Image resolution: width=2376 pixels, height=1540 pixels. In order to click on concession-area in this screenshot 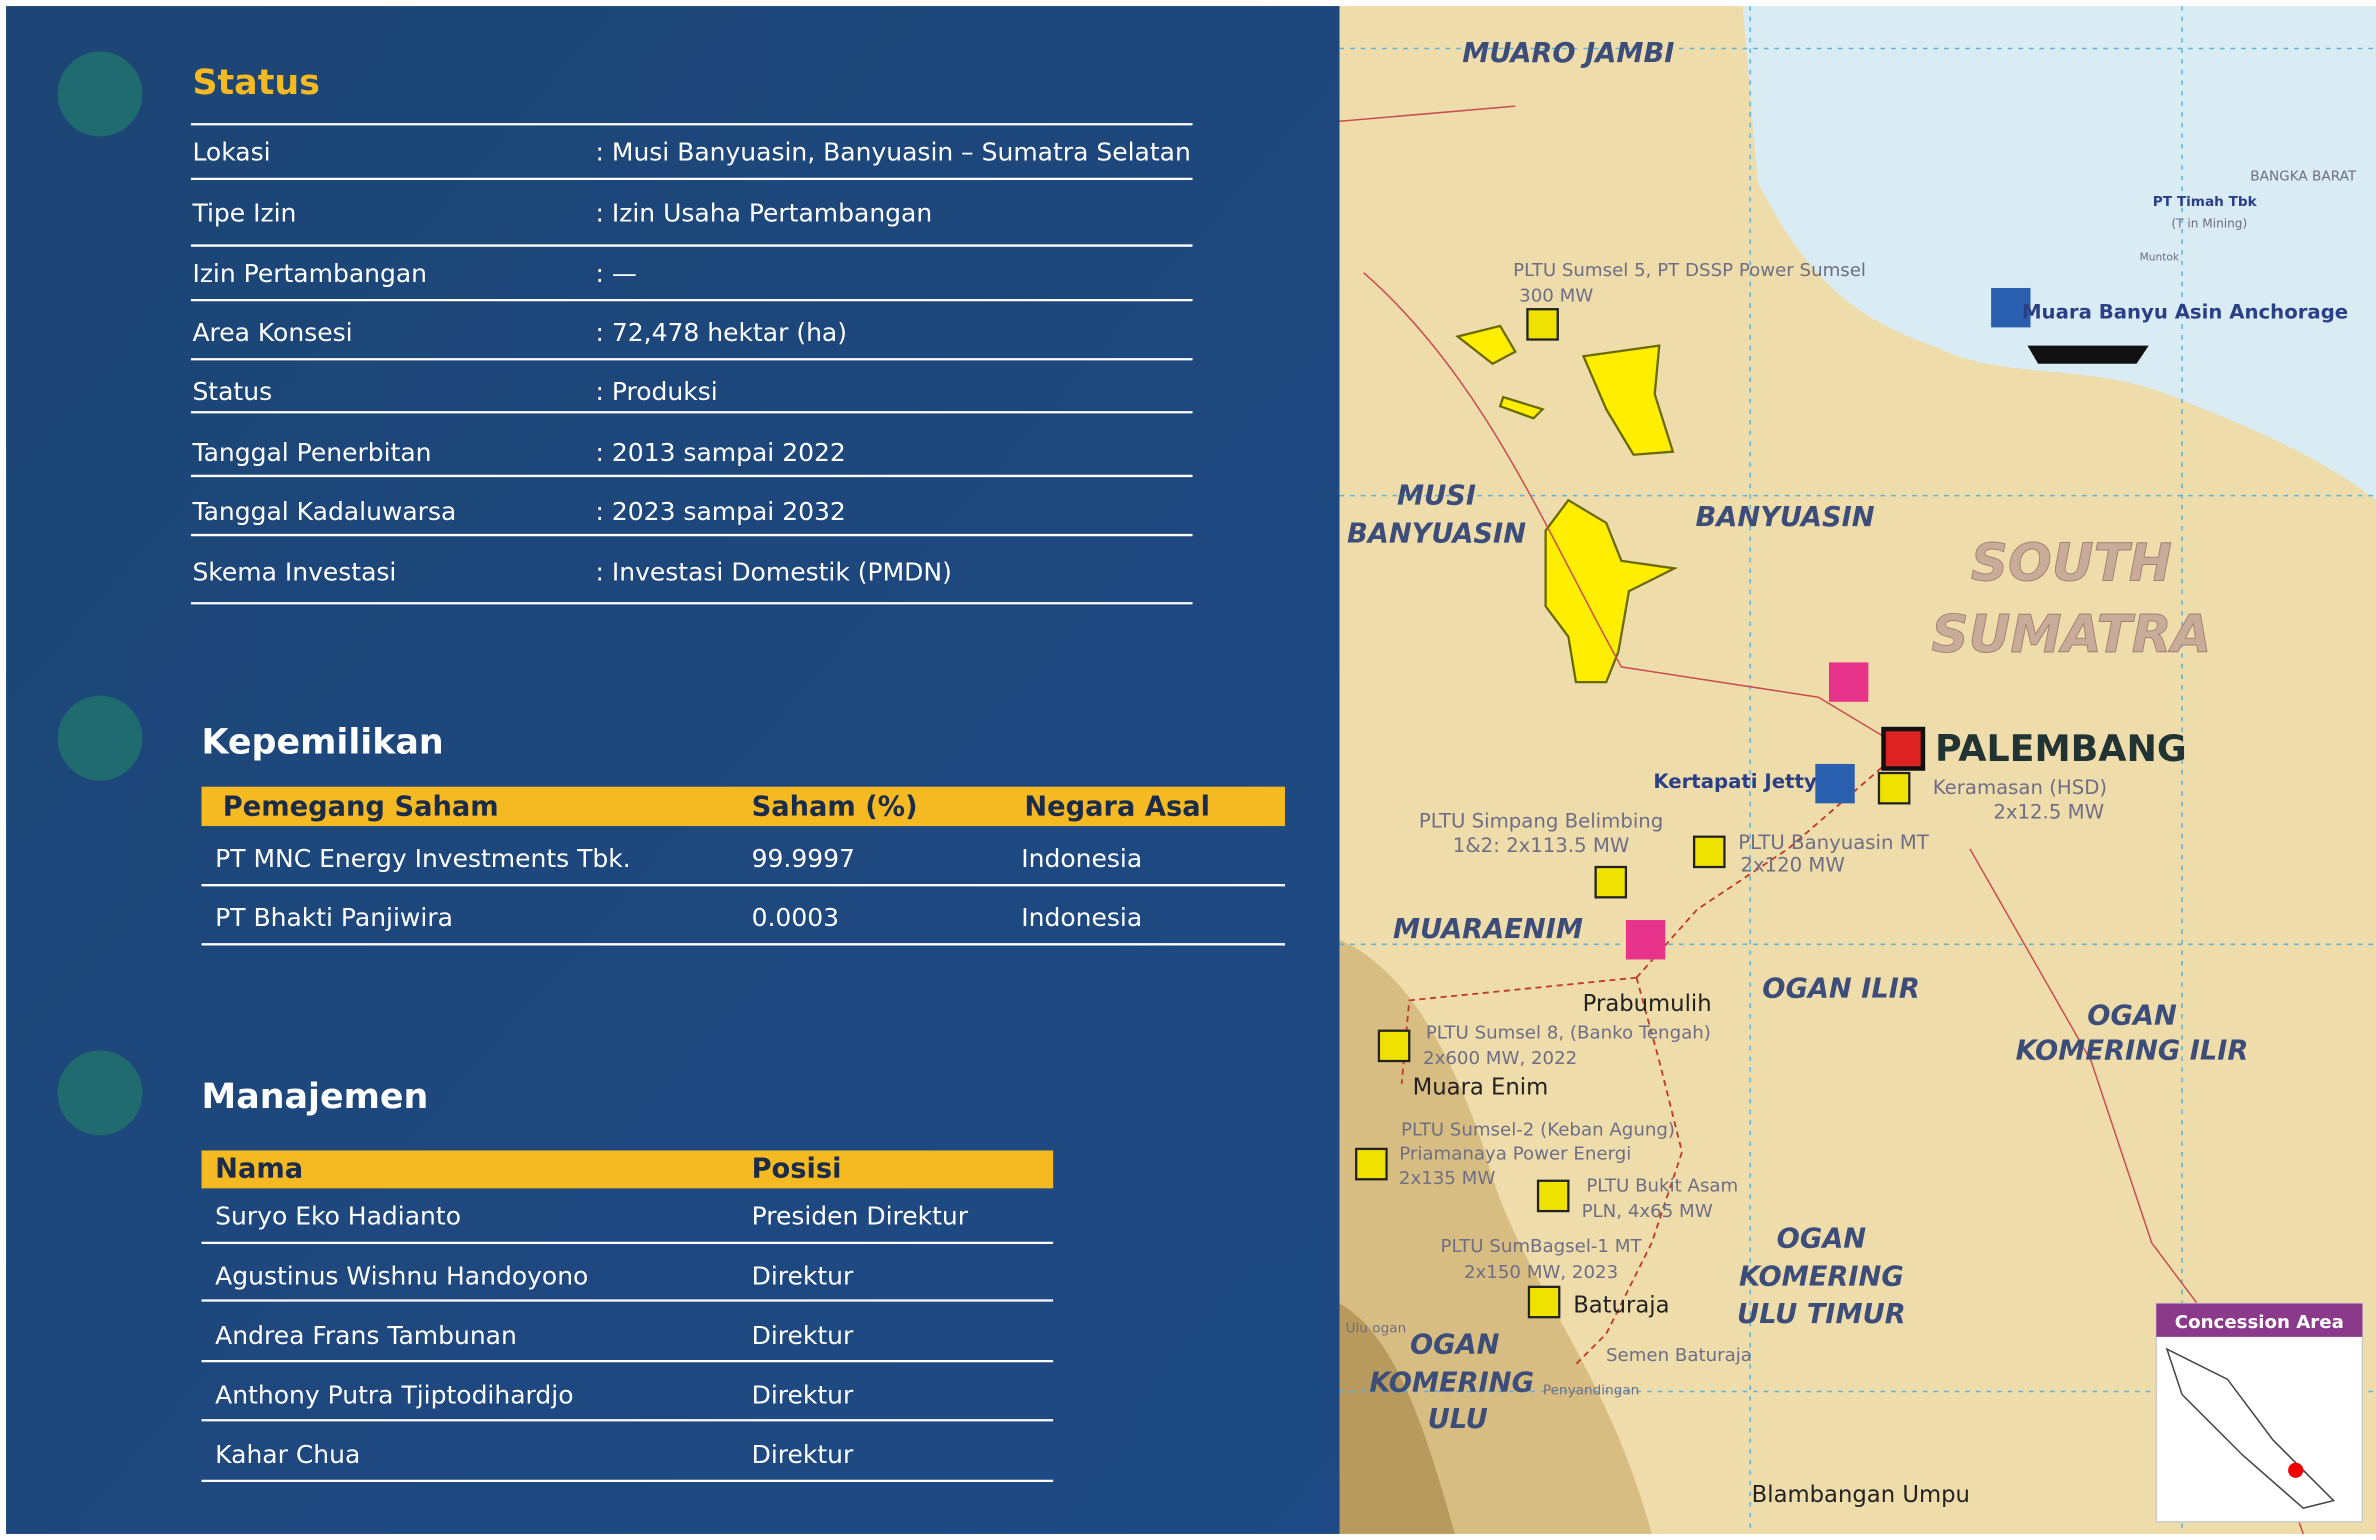, I will do `click(1567, 504)`.